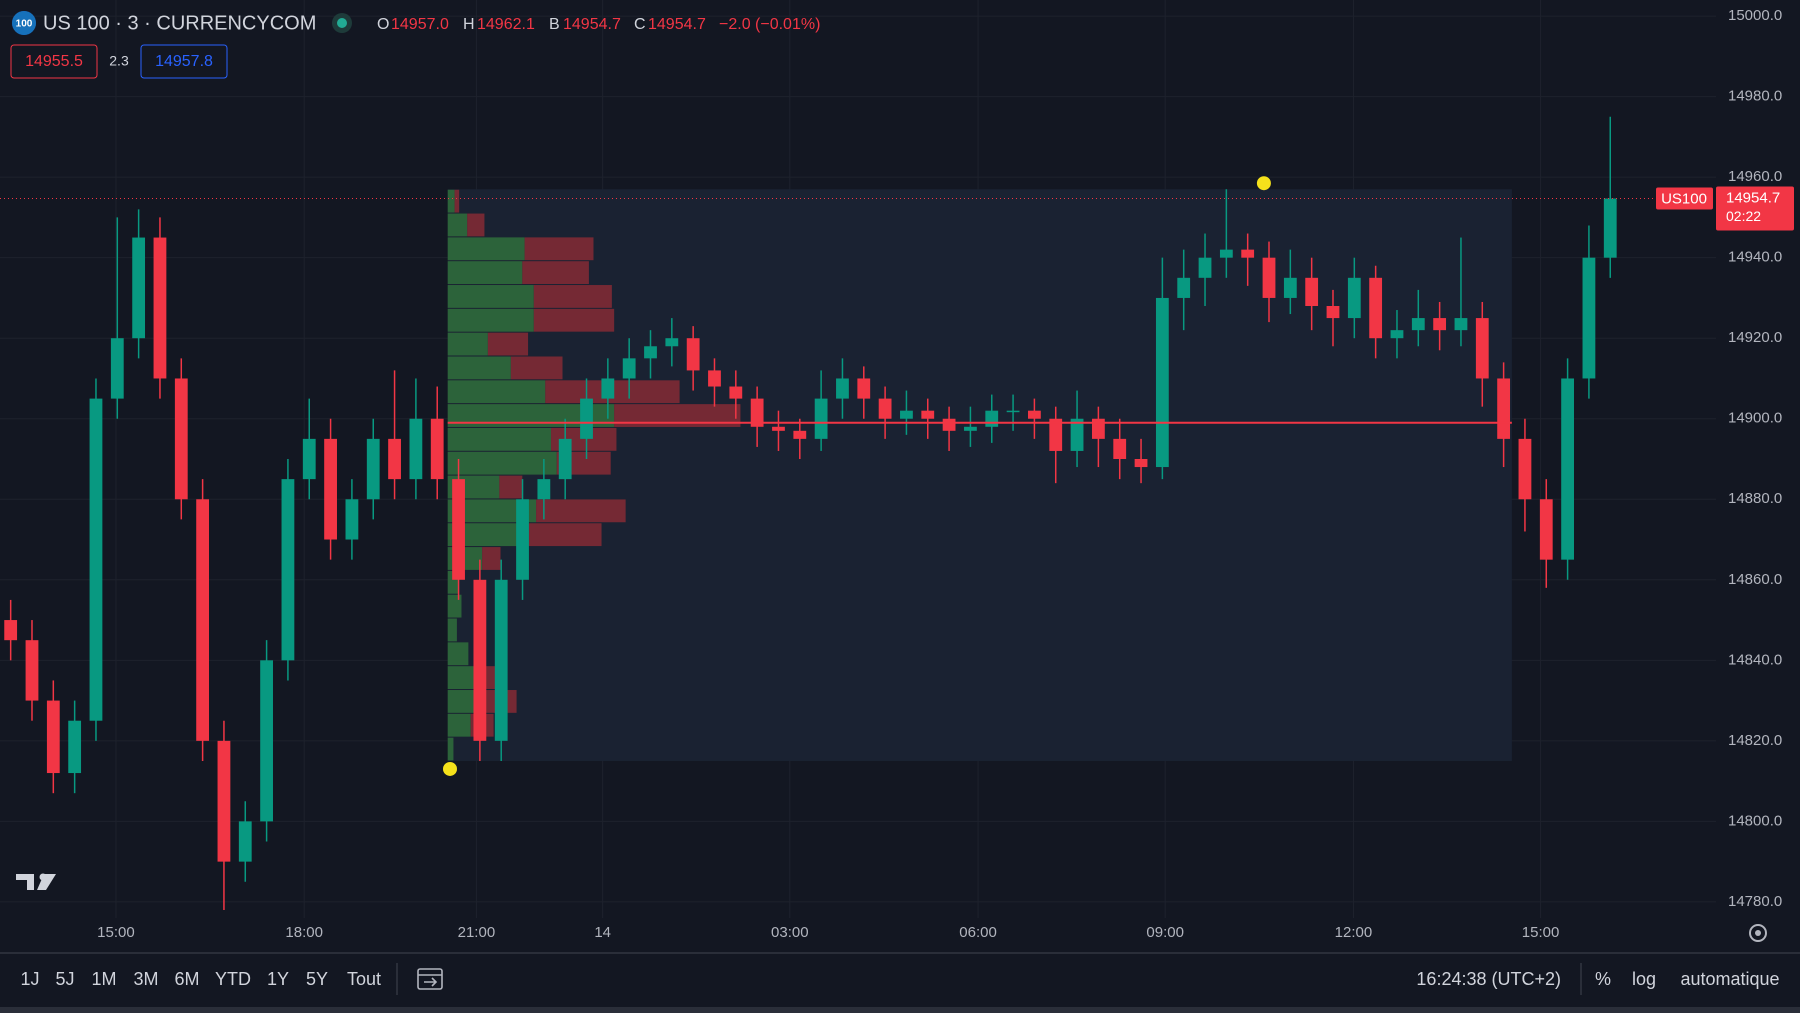  Describe the element at coordinates (431, 982) in the screenshot. I see `calendar-arrow` at that location.